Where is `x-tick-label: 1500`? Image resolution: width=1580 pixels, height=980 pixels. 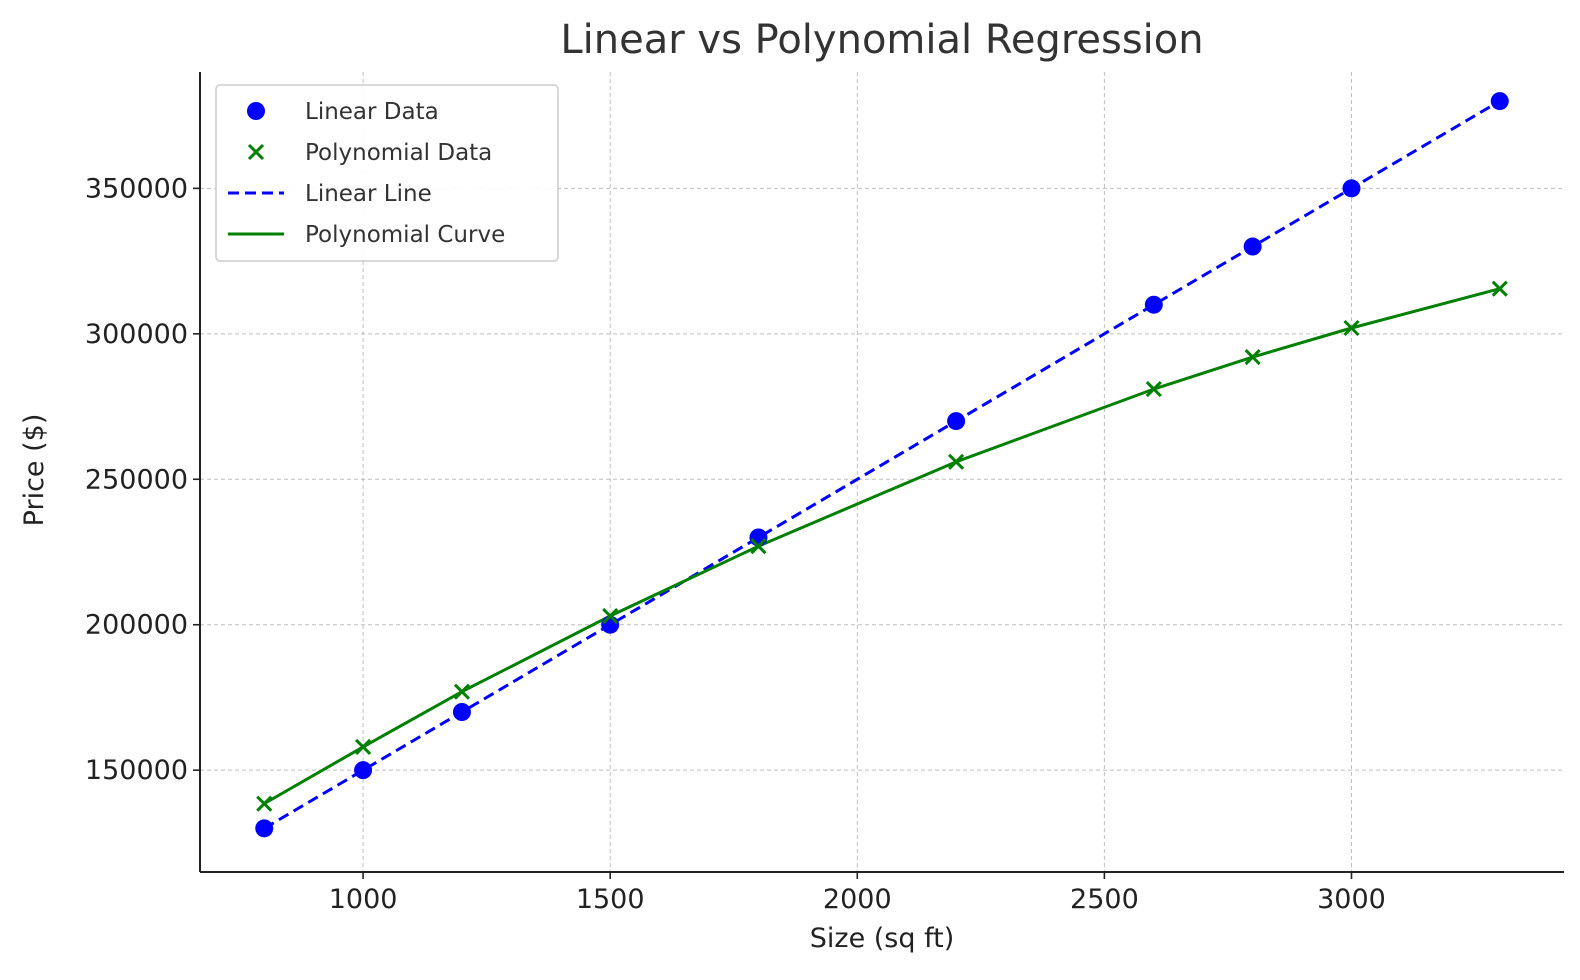 x-tick-label: 1500 is located at coordinates (610, 899).